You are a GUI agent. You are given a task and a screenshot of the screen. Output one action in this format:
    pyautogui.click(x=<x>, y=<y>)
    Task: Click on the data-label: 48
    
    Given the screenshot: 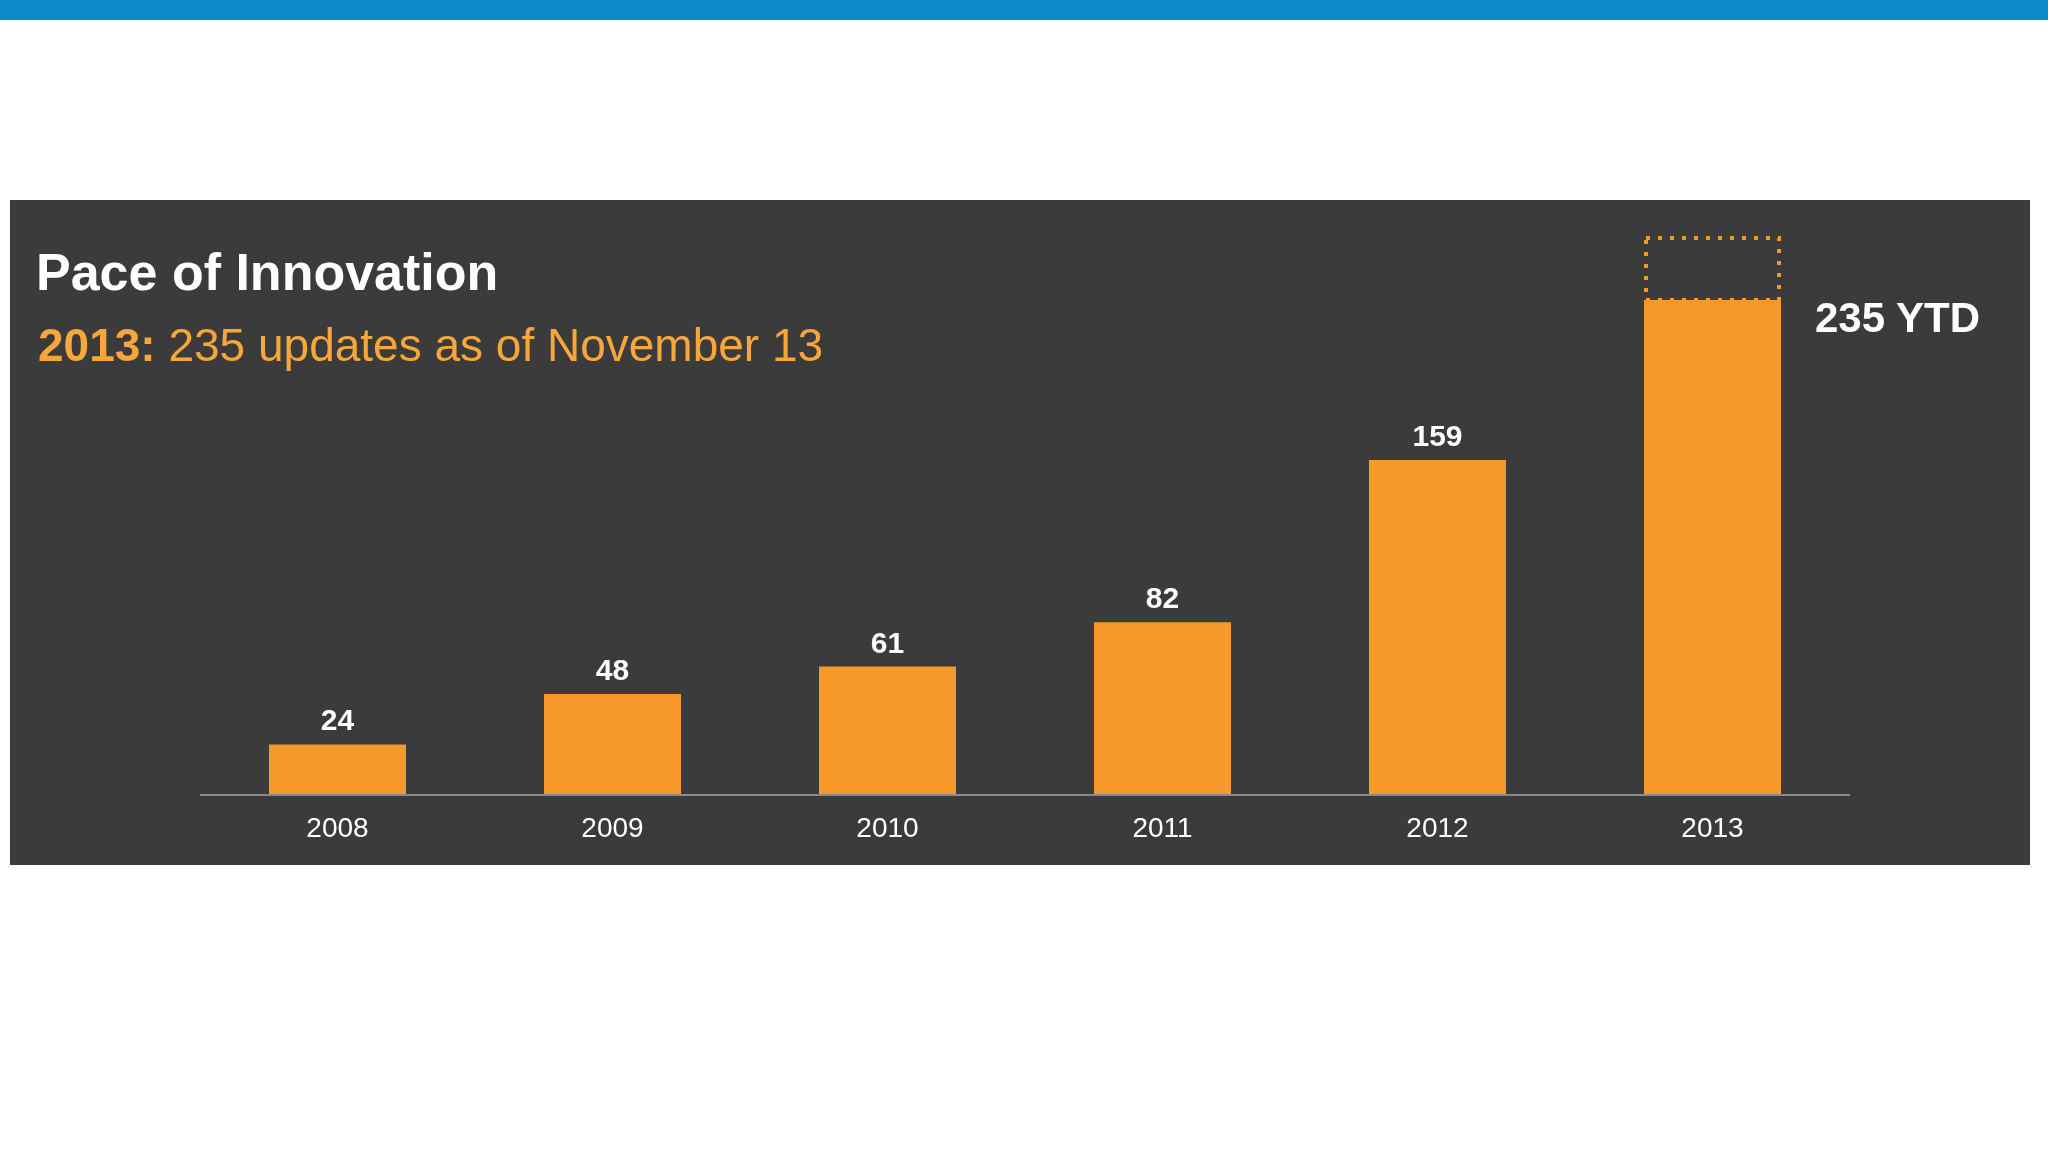 What is the action you would take?
    pyautogui.click(x=612, y=669)
    